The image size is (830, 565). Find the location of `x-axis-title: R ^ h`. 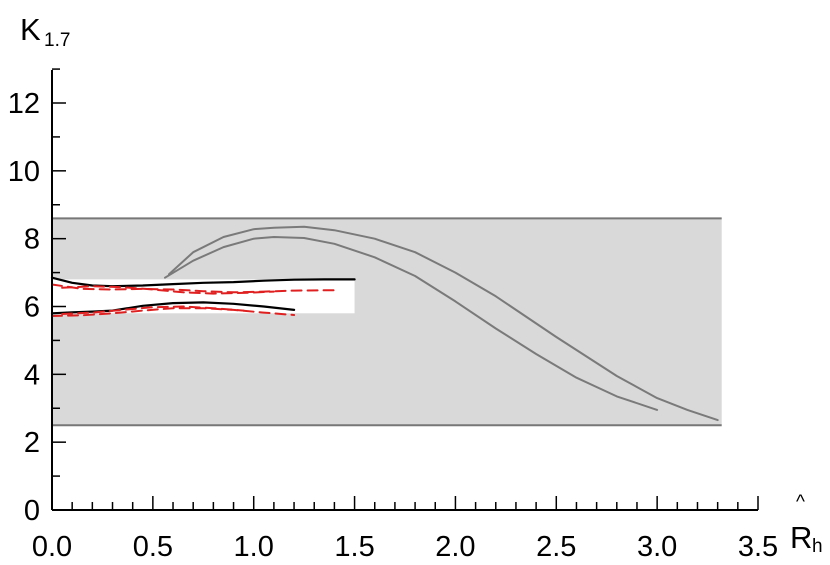

x-axis-title: R ^ h is located at coordinates (806, 524).